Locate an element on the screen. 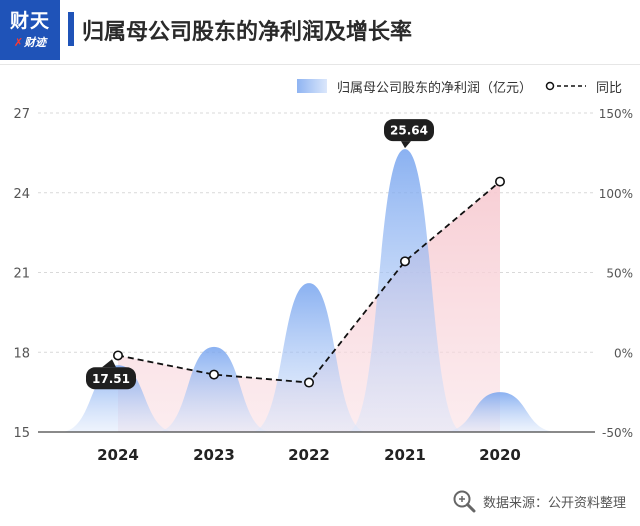 This screenshot has width=640, height=526. profit-bell-2023 is located at coordinates (214, 389).